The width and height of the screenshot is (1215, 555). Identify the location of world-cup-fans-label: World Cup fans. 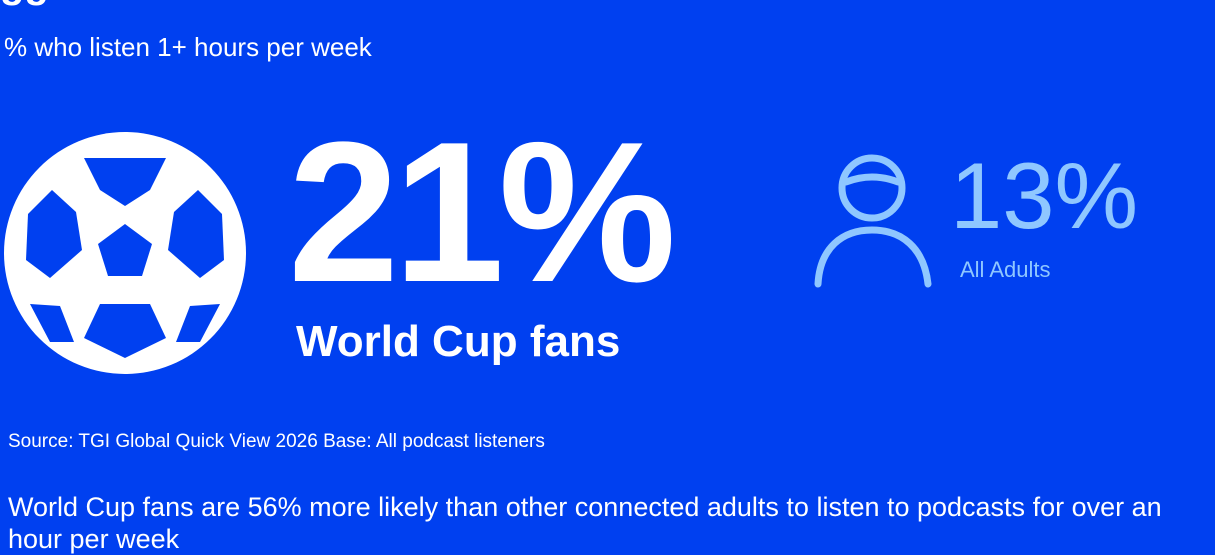
(458, 341).